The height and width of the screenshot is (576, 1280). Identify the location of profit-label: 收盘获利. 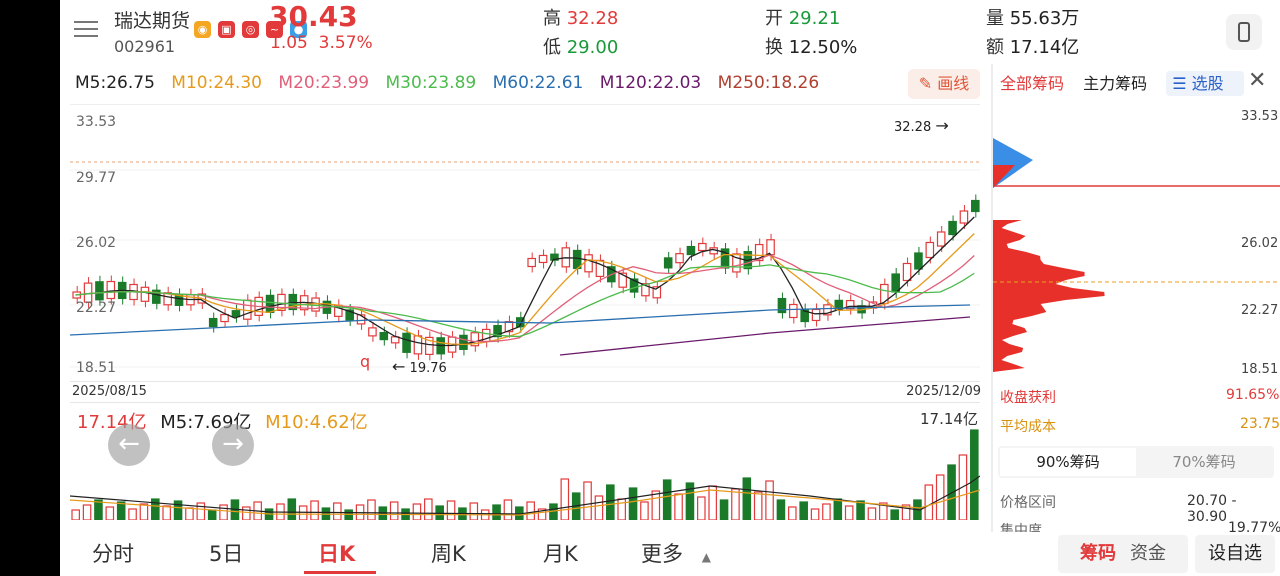
(1028, 398).